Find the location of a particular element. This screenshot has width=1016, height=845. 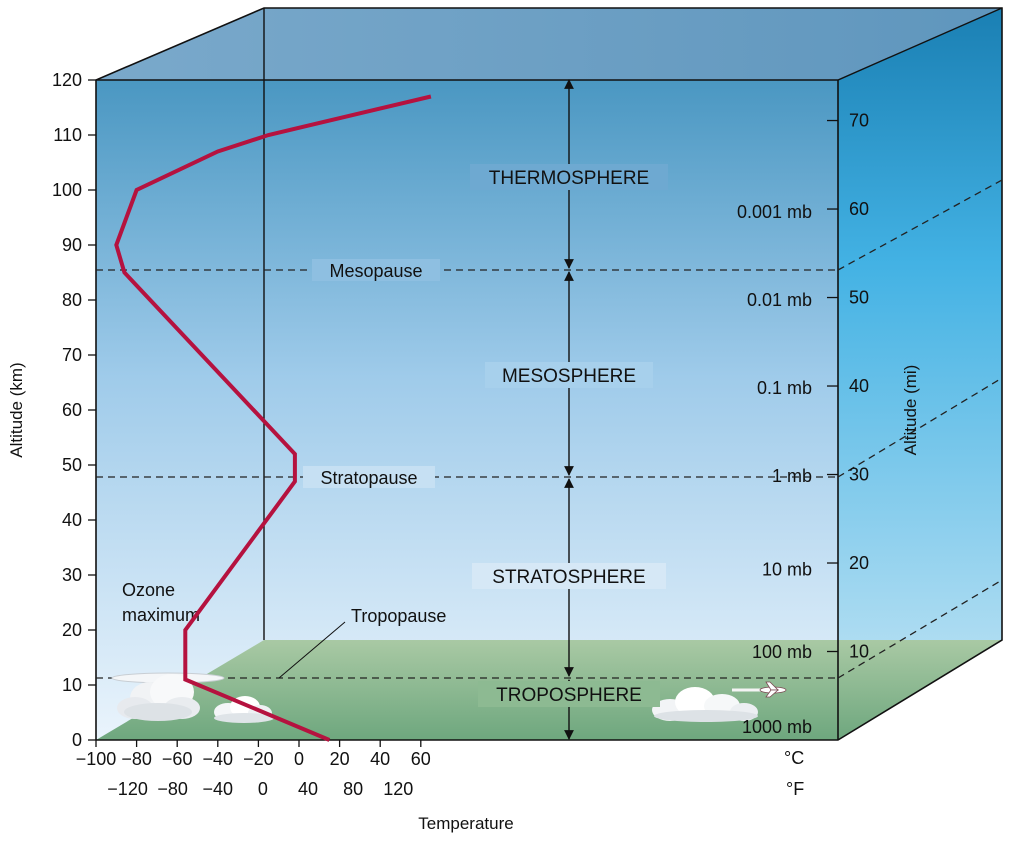

airplane-icon is located at coordinates (759, 689).